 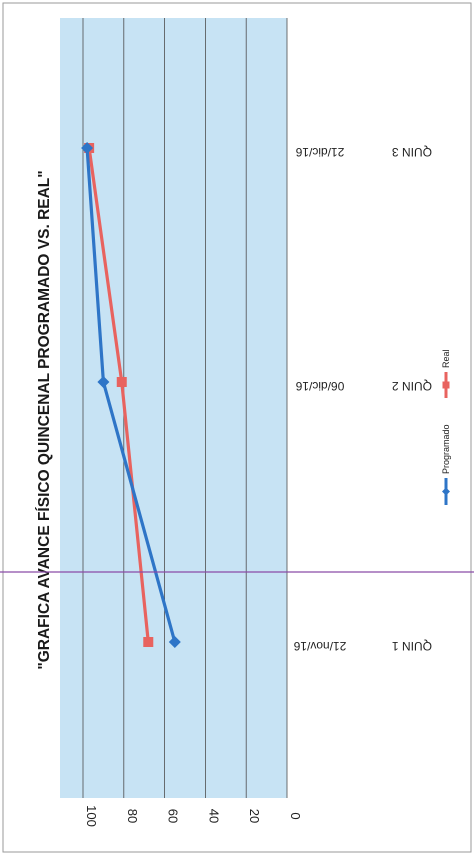 I want to click on category-date-label: 21/dic/16, so click(x=319, y=152).